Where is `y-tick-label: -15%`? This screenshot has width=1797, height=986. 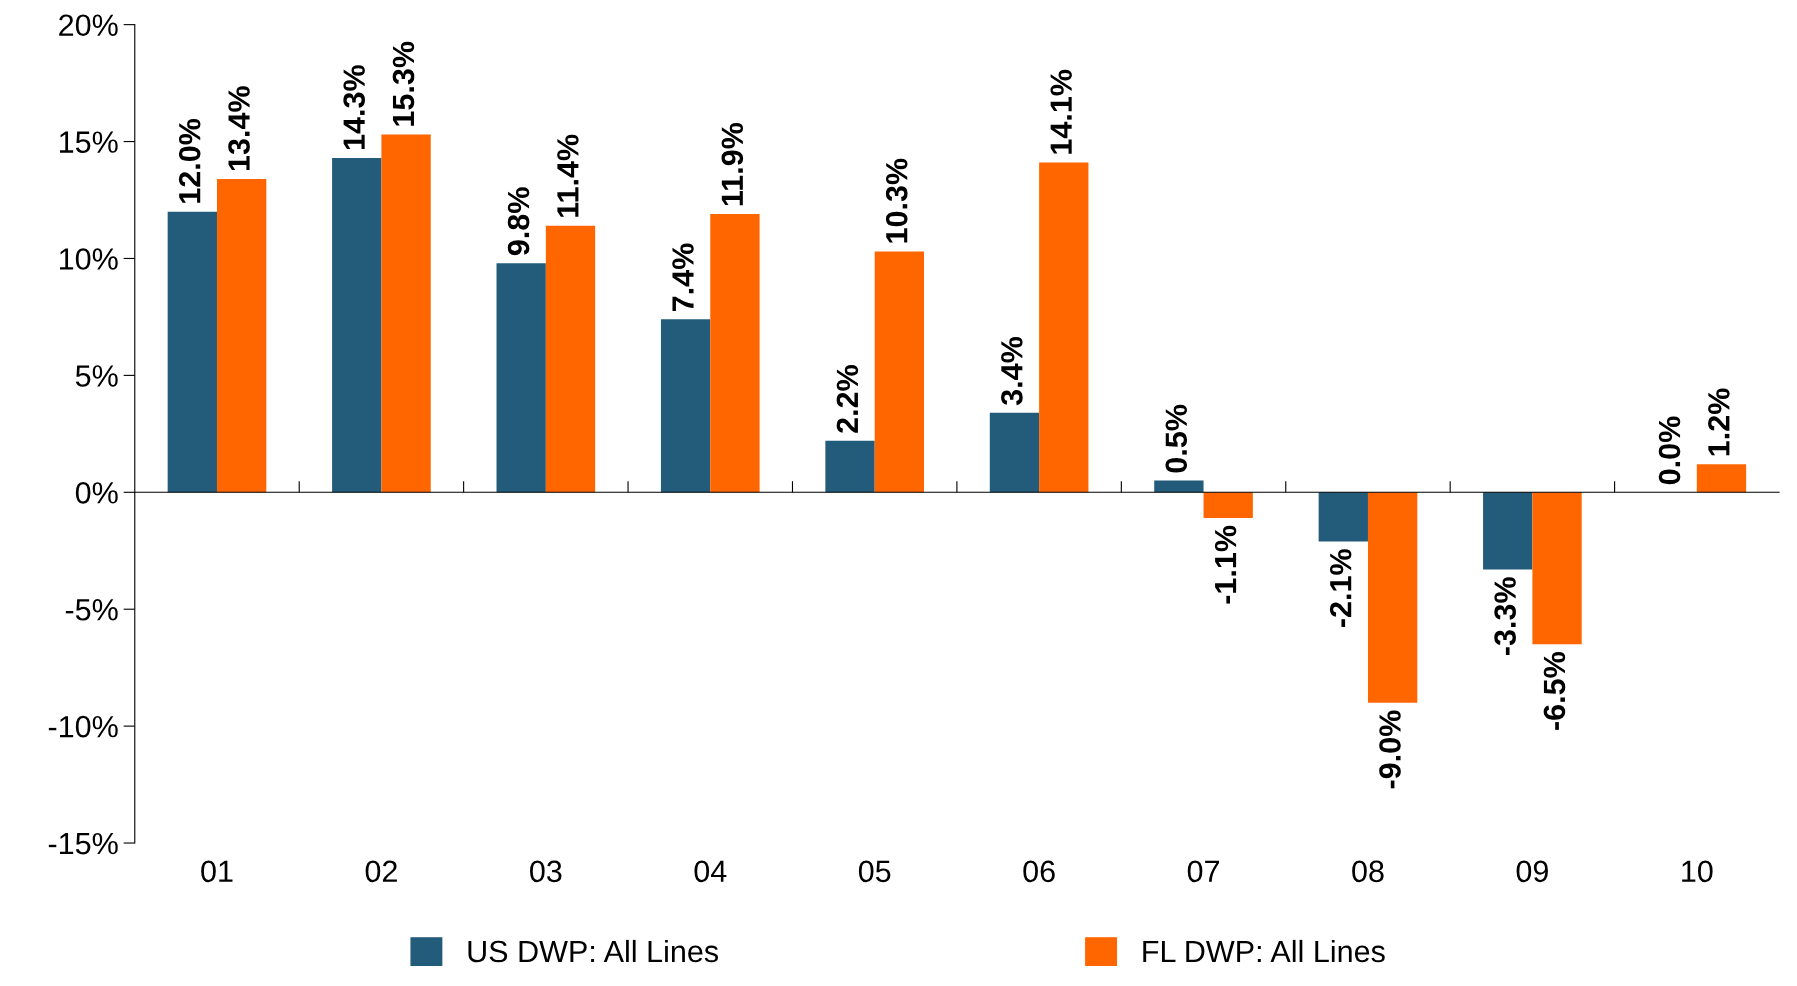
y-tick-label: -15% is located at coordinates (83, 843).